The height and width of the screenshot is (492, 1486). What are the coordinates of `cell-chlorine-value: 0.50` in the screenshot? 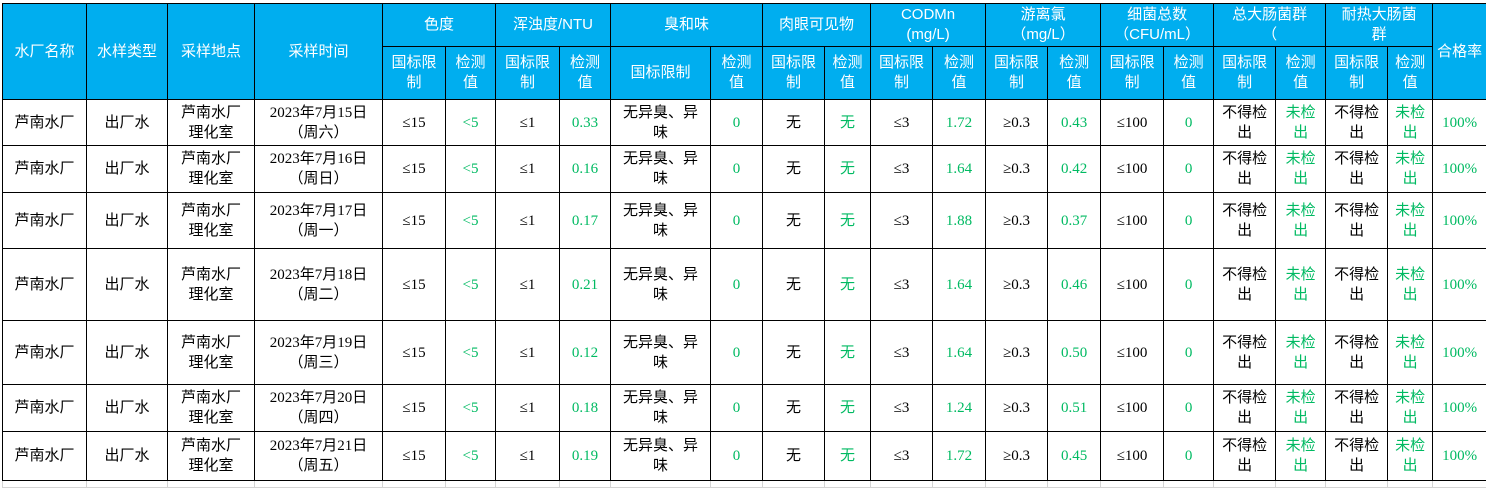 It's located at (1074, 352).